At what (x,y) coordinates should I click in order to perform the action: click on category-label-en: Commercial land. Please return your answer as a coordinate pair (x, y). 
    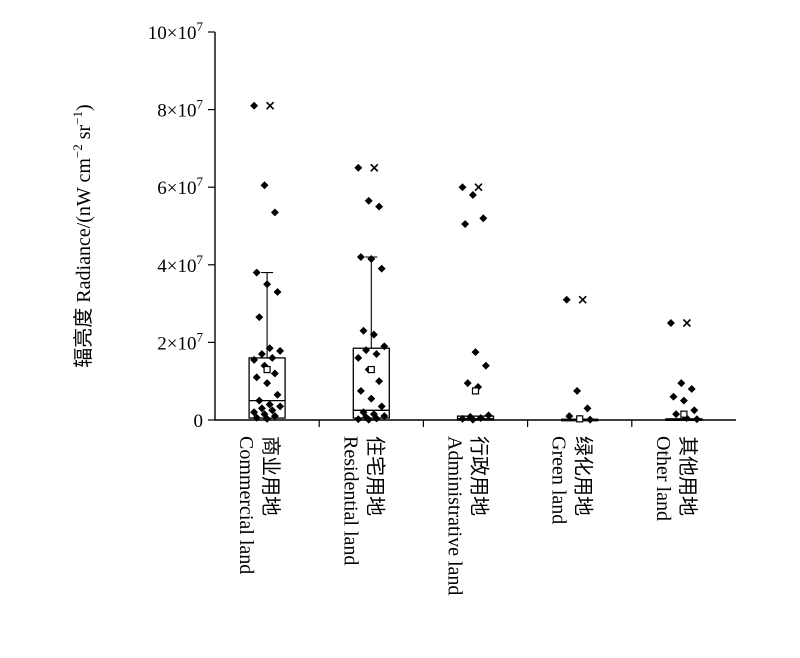
    Looking at the image, I should click on (246, 505).